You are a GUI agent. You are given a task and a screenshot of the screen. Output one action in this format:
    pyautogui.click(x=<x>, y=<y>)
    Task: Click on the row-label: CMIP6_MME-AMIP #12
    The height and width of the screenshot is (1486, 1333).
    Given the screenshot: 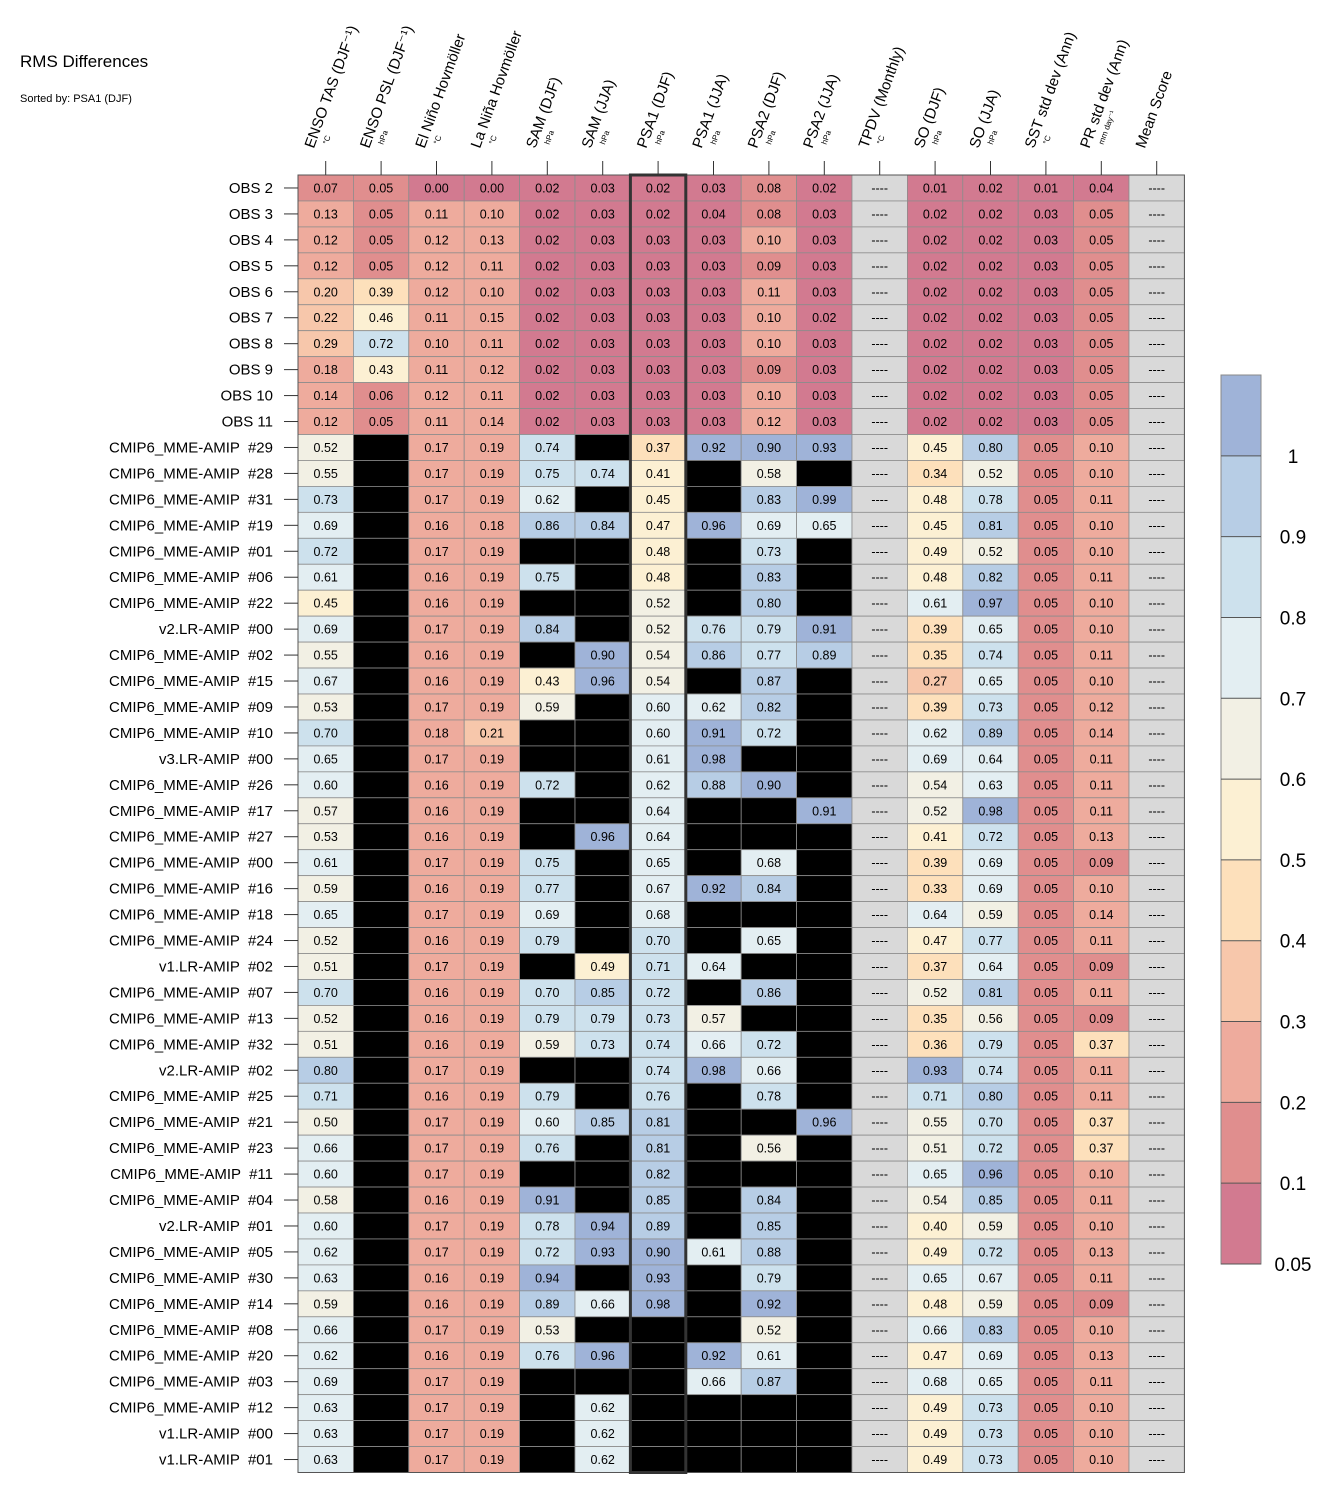 What is the action you would take?
    pyautogui.click(x=191, y=1408)
    